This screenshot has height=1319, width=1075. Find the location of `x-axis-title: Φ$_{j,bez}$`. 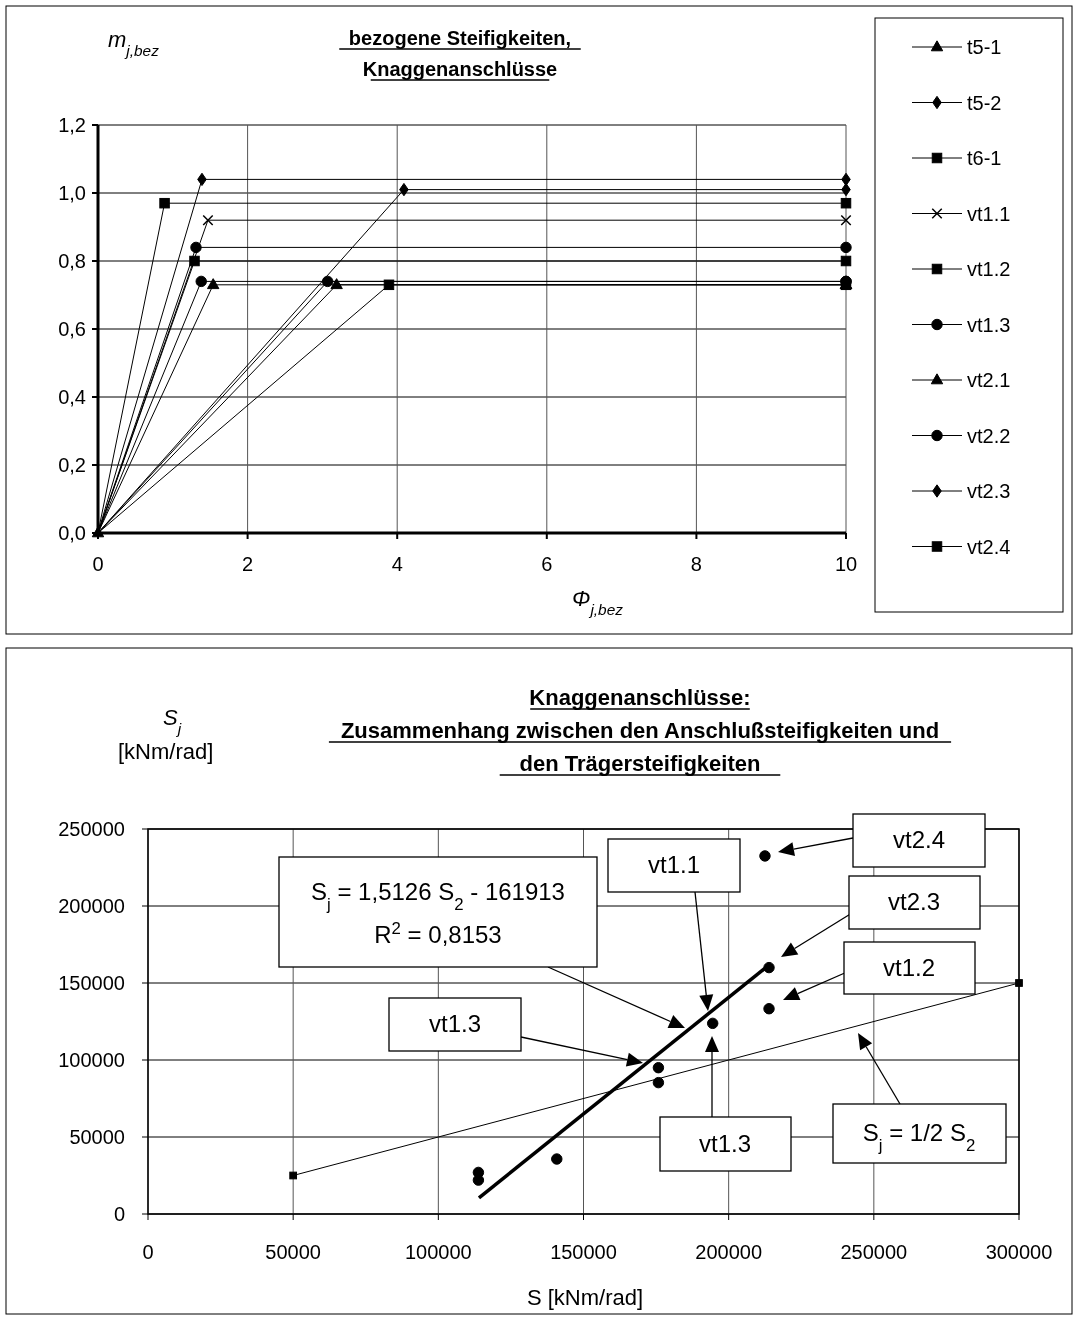

x-axis-title: Φ$_{j,bez}$ is located at coordinates (598, 602).